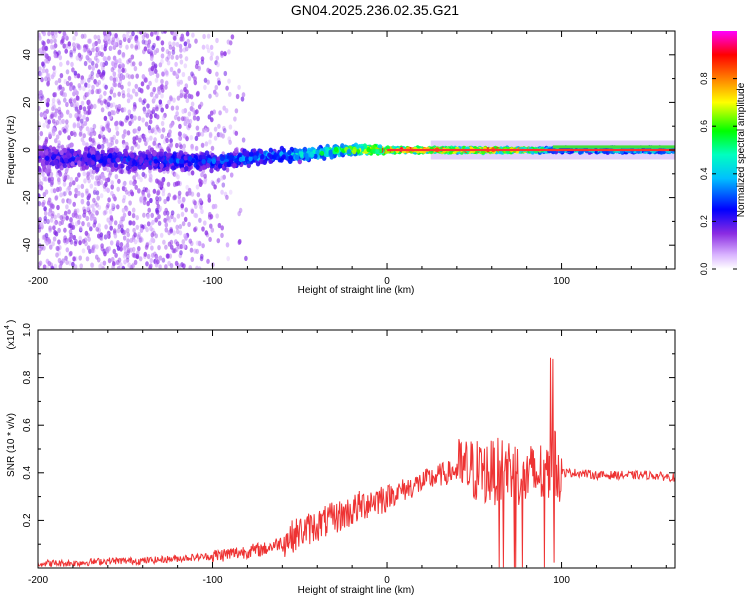  What do you see at coordinates (27, 377) in the screenshot?
I see `snr-ytick-label: 0.8` at bounding box center [27, 377].